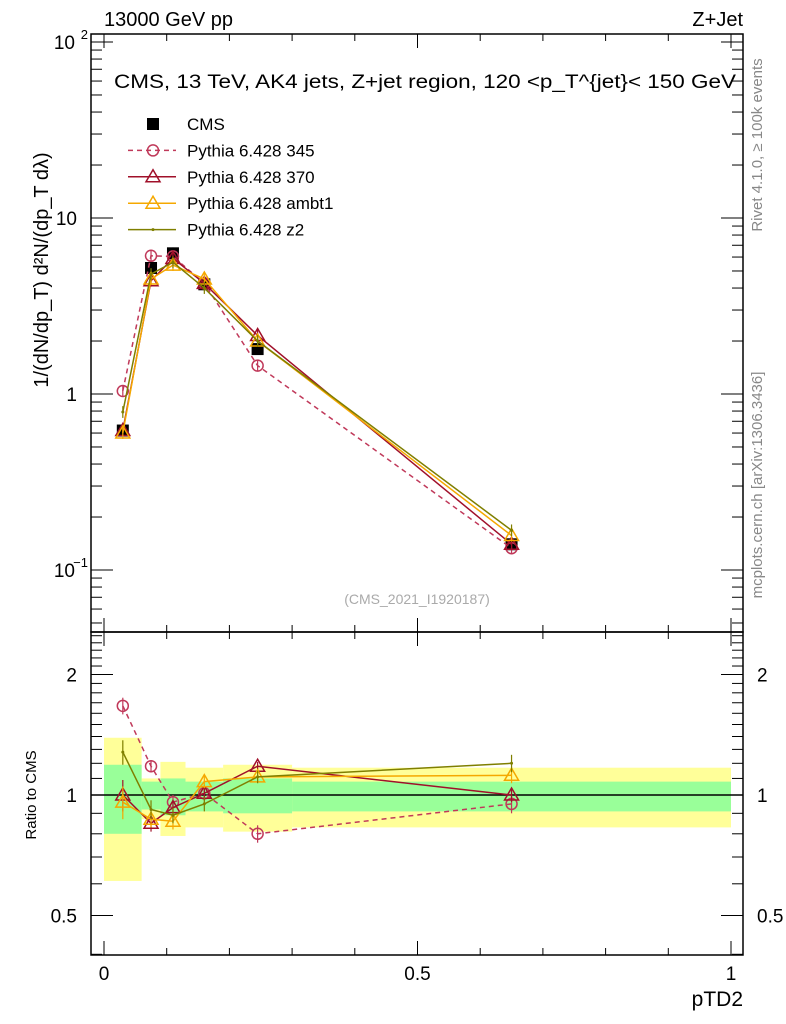 This screenshot has height=1024, width=786. What do you see at coordinates (757, 144) in the screenshot?
I see `rivet-version-label: Rivet 4.1.0, ≥ 100k events` at bounding box center [757, 144].